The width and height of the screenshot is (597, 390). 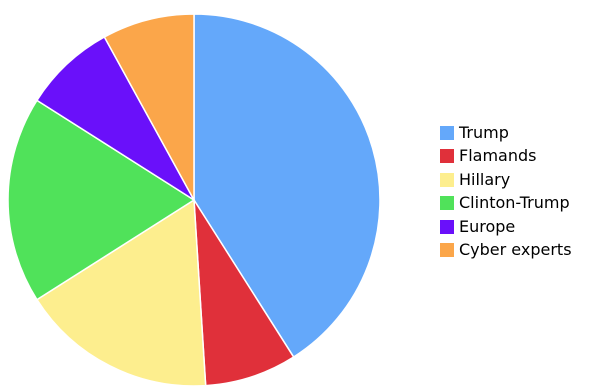 I want to click on legend-item-cyber-experts: Cyber experts, so click(x=506, y=251).